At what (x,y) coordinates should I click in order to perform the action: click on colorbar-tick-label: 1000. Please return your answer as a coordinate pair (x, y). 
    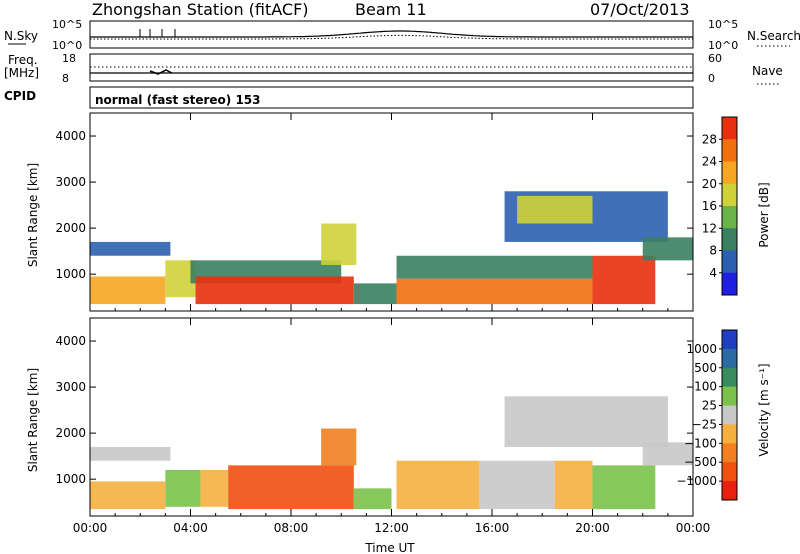
    Looking at the image, I should click on (701, 349).